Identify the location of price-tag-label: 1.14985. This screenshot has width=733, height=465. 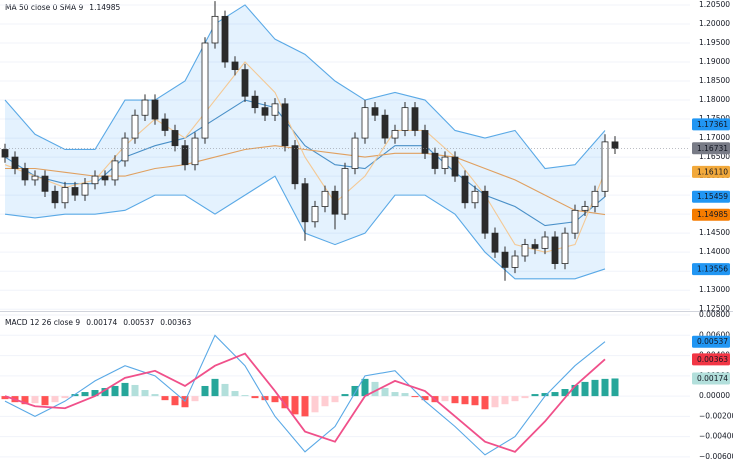
(712, 214).